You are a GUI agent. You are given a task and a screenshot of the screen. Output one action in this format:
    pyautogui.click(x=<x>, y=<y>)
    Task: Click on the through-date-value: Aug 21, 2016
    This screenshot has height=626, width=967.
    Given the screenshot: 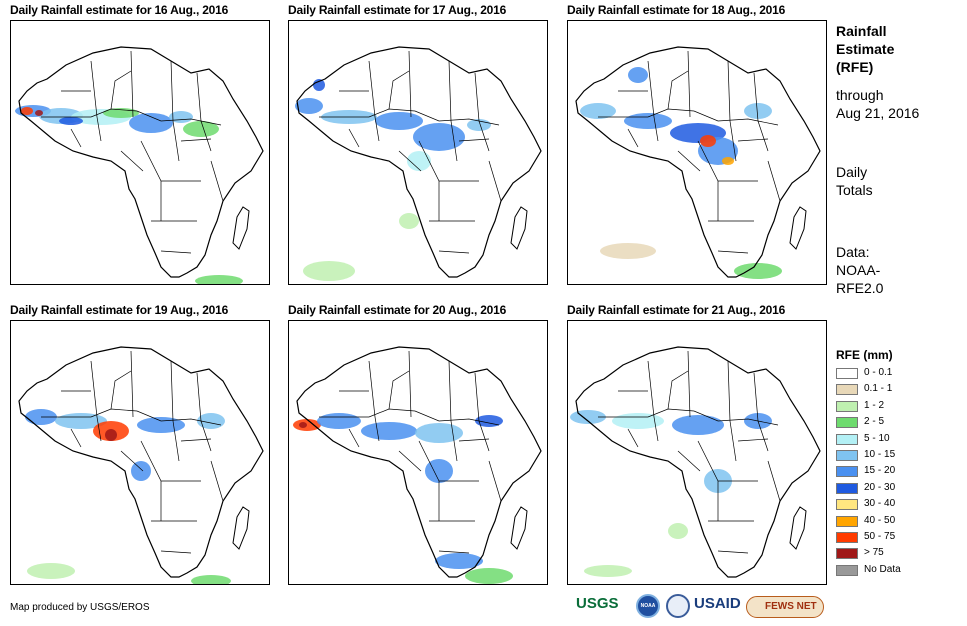 What is the action you would take?
    pyautogui.click(x=878, y=113)
    